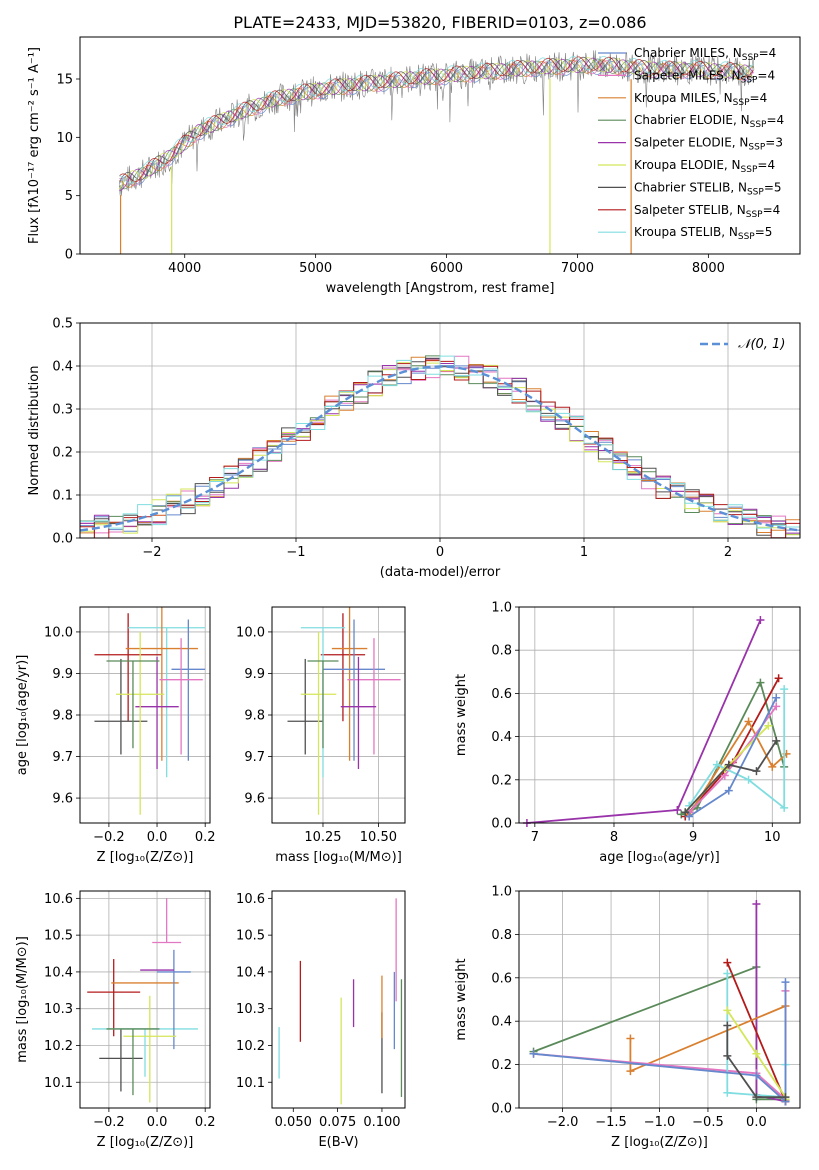 This screenshot has width=819, height=1170. What do you see at coordinates (774, 143) in the screenshot?
I see `legend-value: =3` at bounding box center [774, 143].